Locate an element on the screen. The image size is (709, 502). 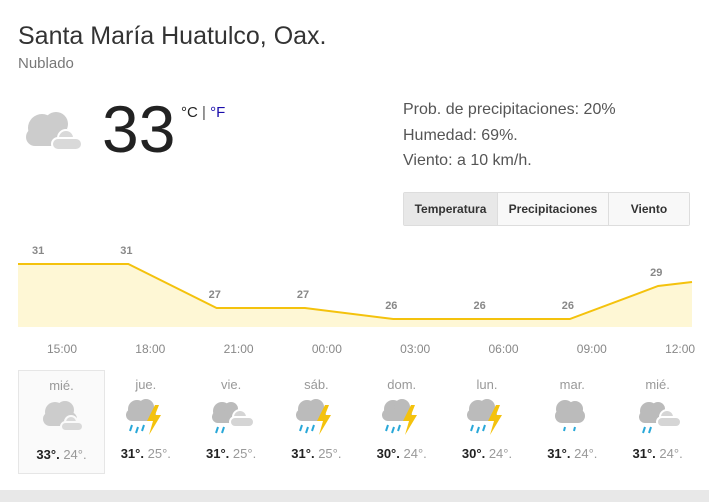
forecast-day: vie. 31°. 25°. is located at coordinates (231, 421).